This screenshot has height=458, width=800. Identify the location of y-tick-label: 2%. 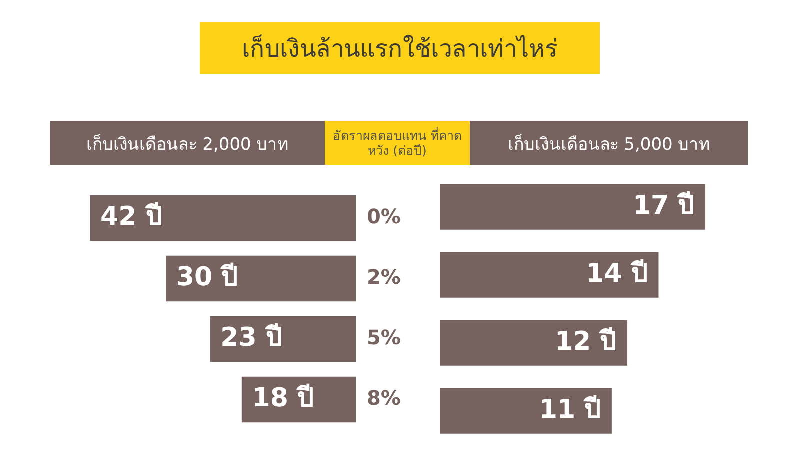
(383, 276).